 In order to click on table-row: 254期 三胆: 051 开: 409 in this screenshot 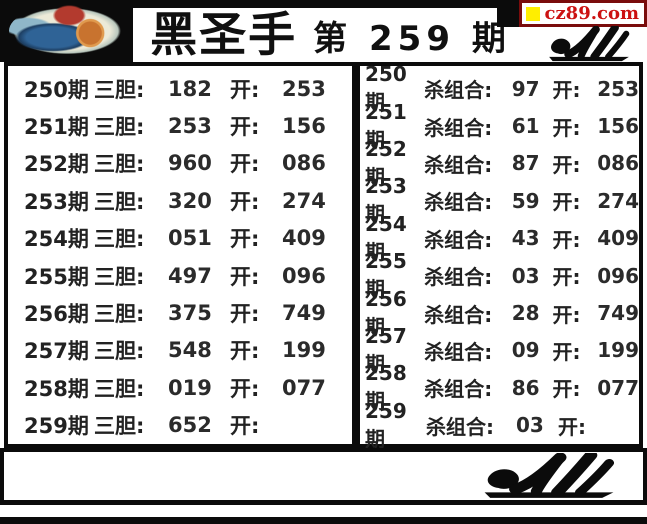, I will do `click(180, 238)`.